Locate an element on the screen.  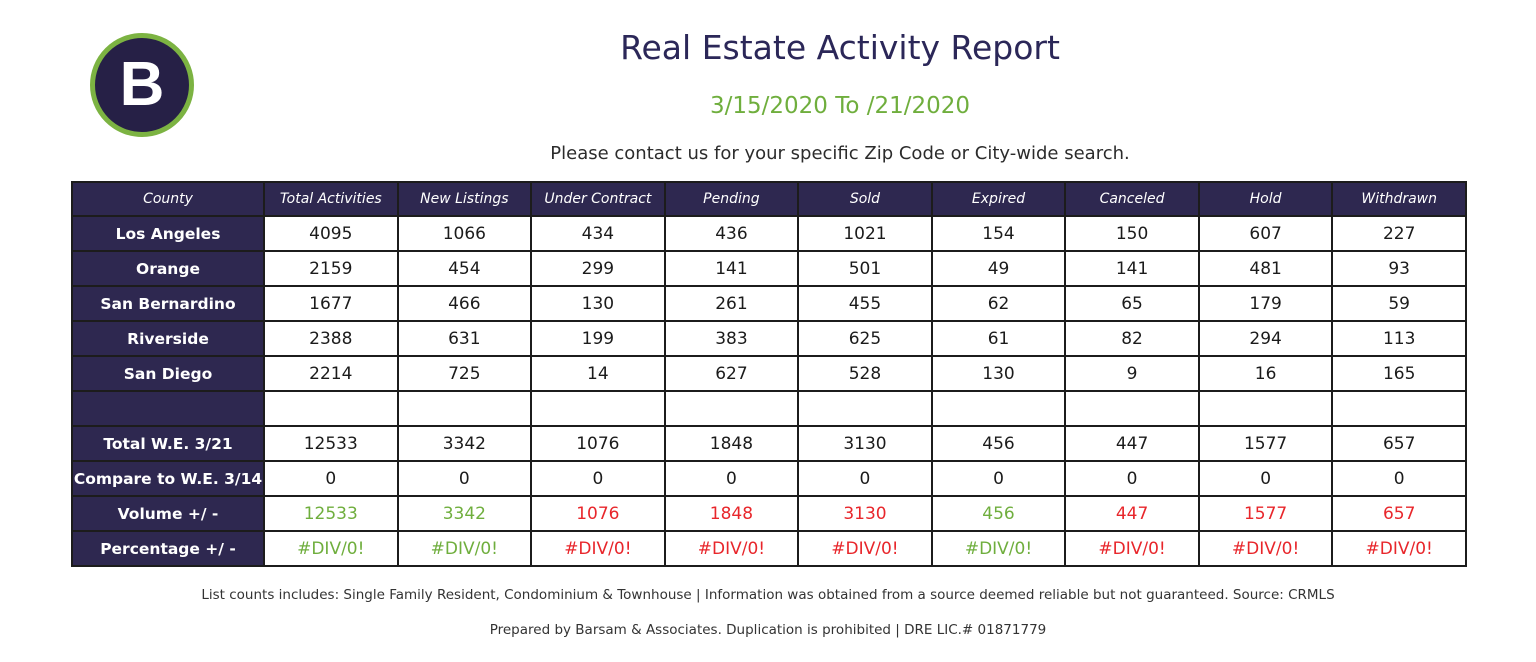
cell: 466 is located at coordinates (464, 303).